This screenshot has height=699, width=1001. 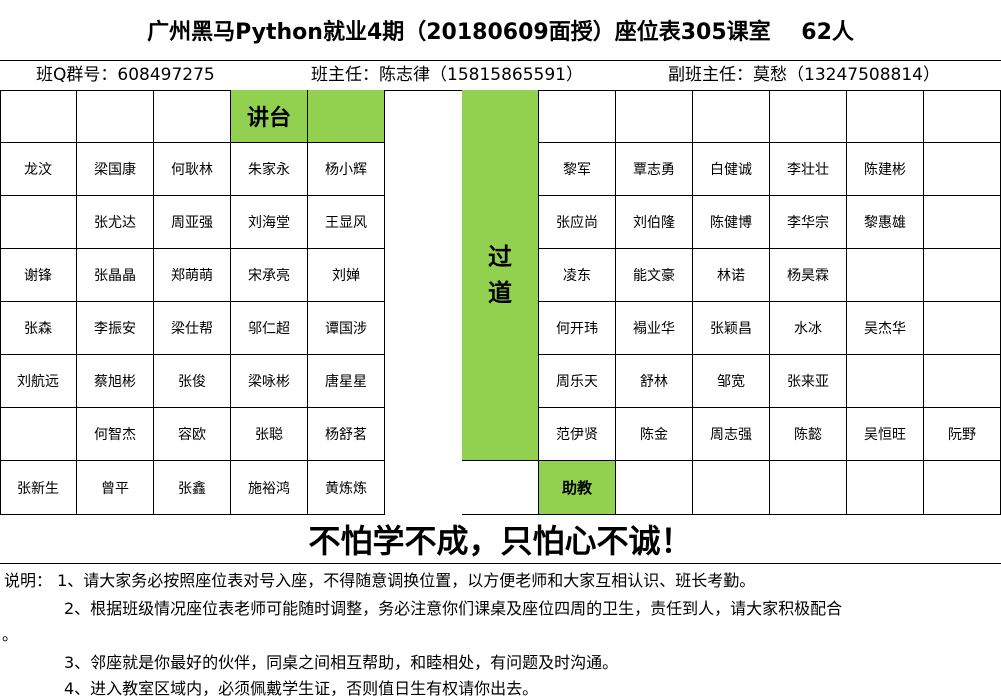 What do you see at coordinates (577, 488) in the screenshot?
I see `teaching-assistant-cell: 助教` at bounding box center [577, 488].